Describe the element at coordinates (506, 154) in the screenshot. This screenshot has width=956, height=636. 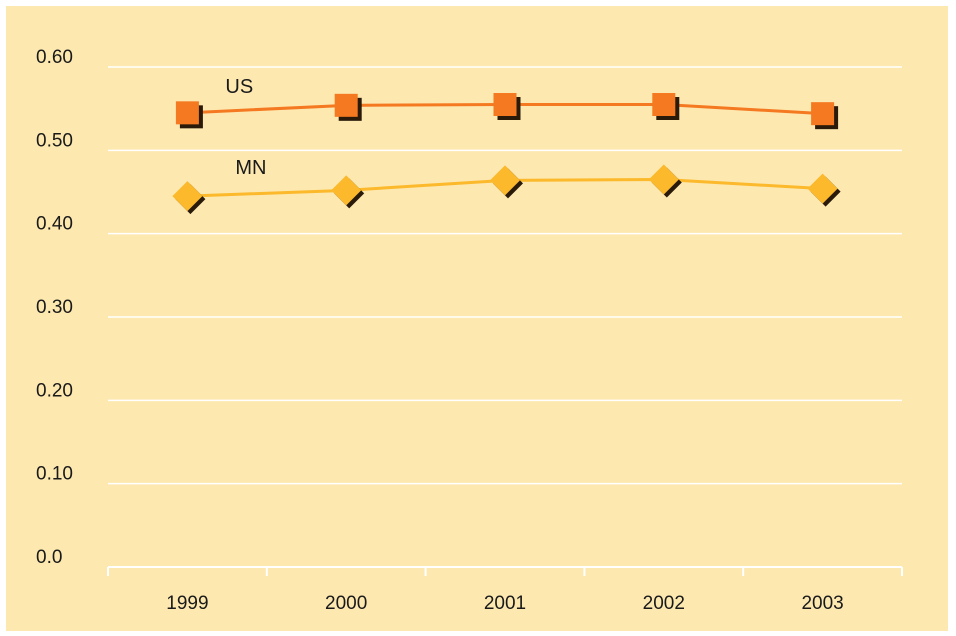
I see `series-group` at that location.